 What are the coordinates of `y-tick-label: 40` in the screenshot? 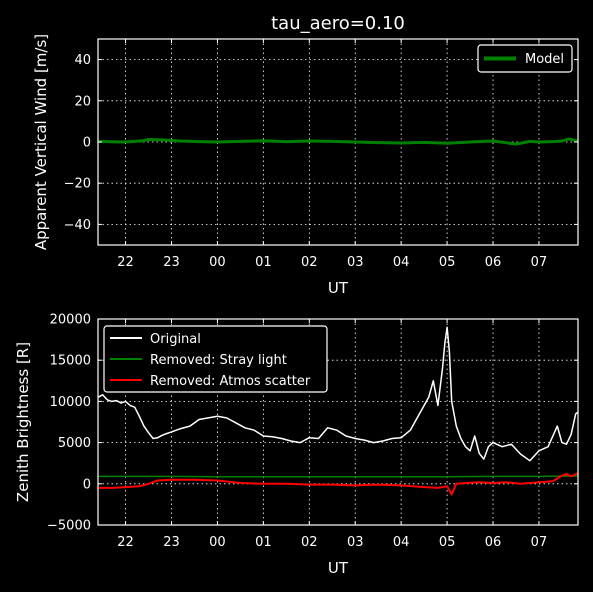 It's located at (82, 60).